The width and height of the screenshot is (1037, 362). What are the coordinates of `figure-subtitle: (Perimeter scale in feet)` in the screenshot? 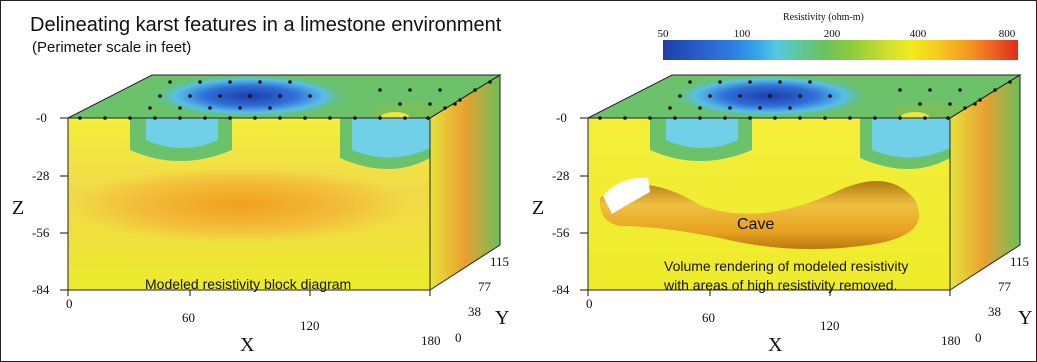 It's located at (112, 47).